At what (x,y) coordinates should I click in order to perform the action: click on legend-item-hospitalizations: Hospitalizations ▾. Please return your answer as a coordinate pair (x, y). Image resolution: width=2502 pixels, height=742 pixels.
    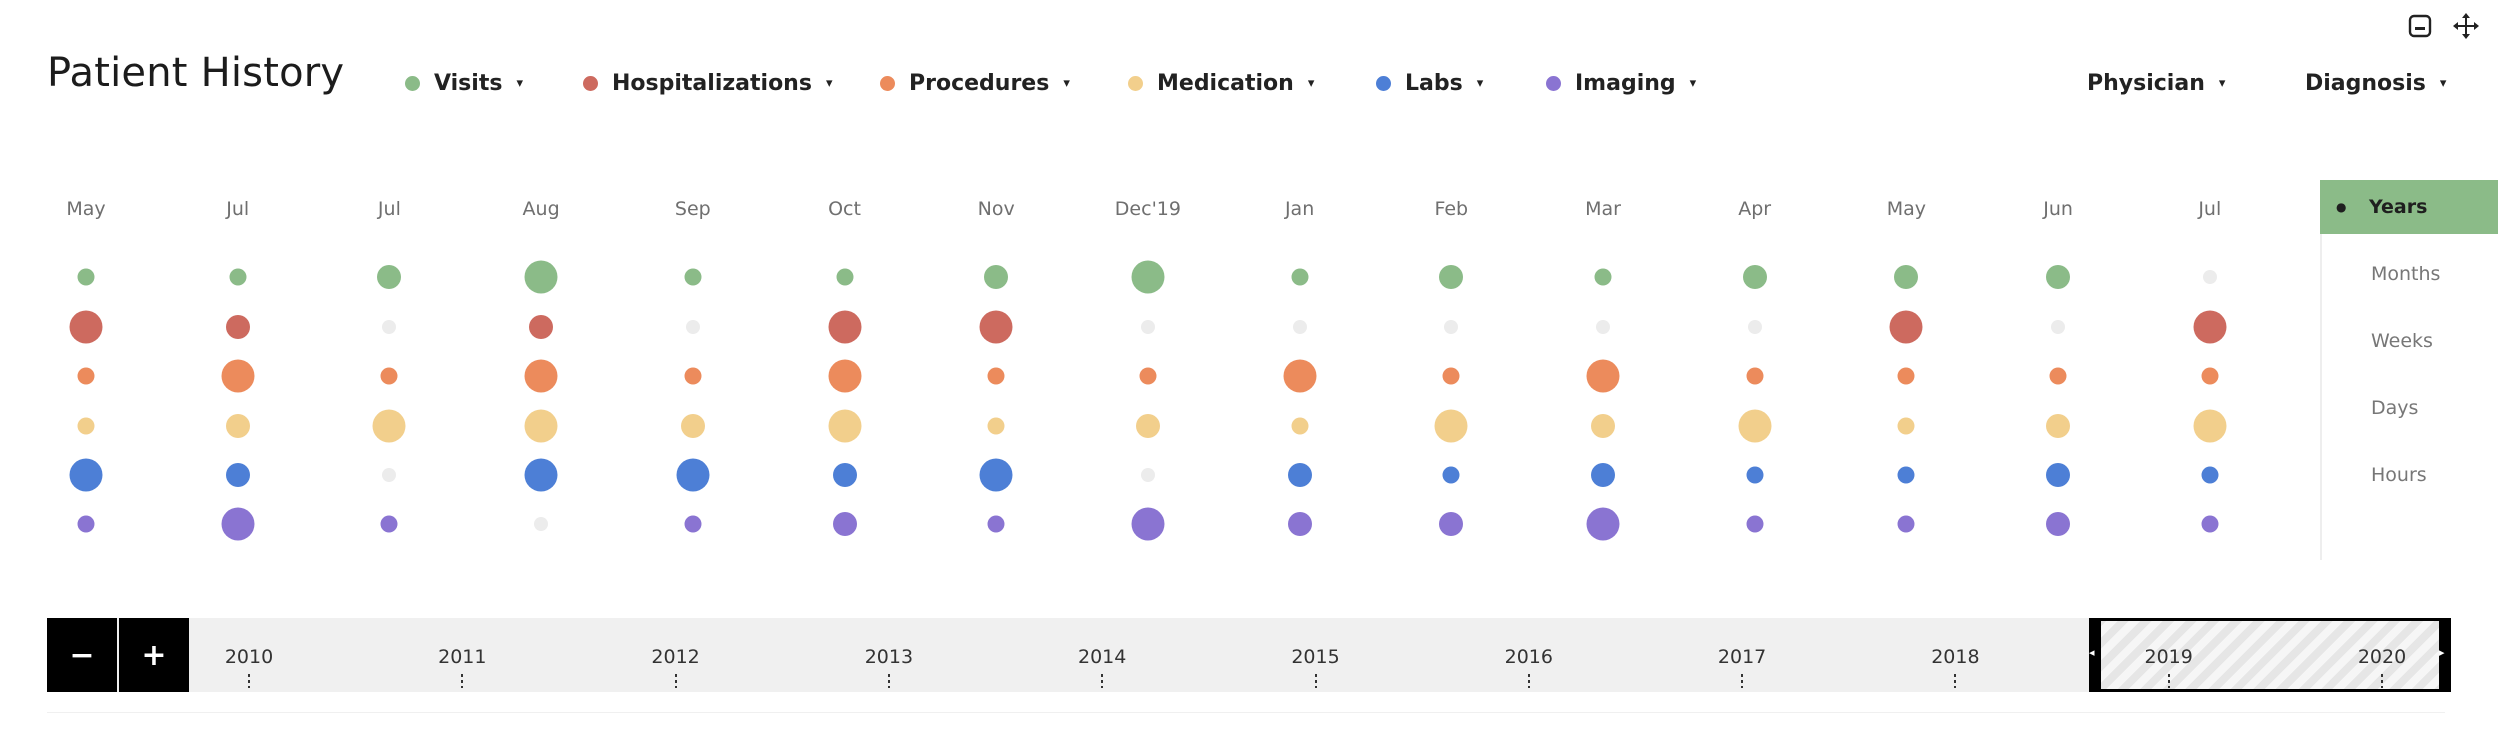
    Looking at the image, I should click on (707, 83).